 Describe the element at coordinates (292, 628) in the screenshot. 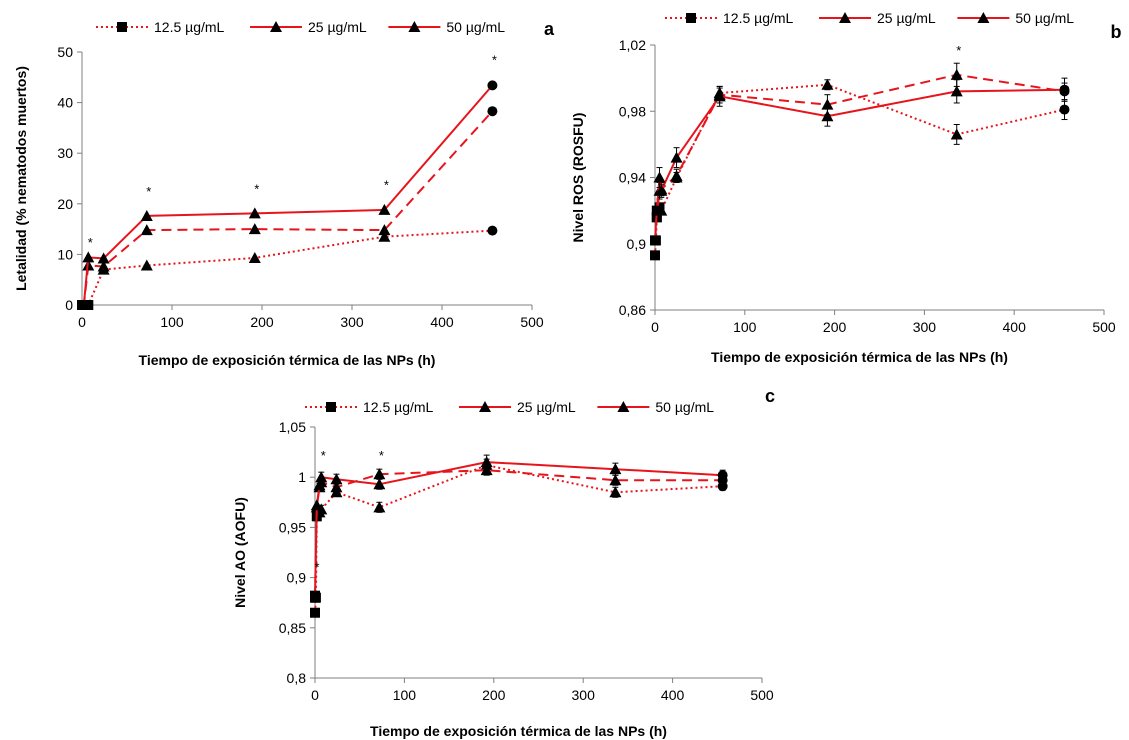

I see `y-tick-label: 0,85` at that location.